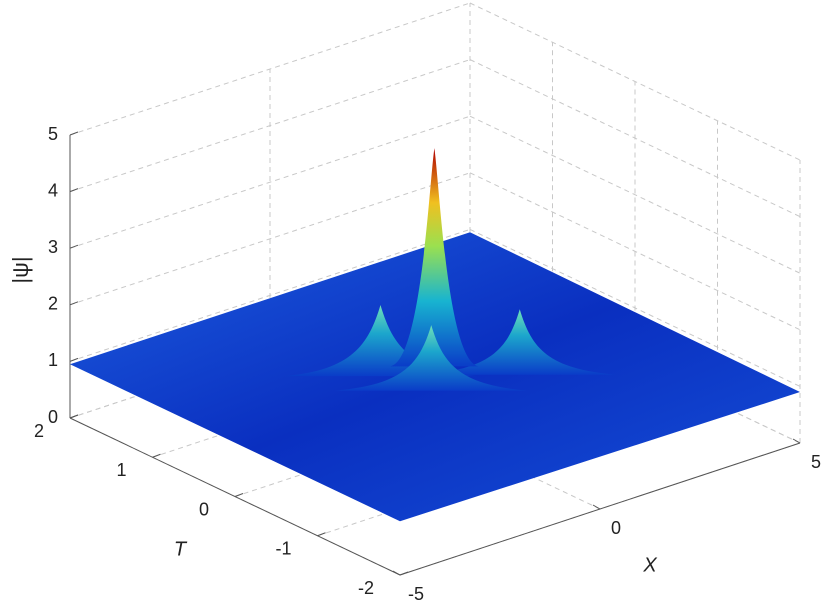 Image resolution: width=827 pixels, height=605 pixels. Describe the element at coordinates (616, 528) in the screenshot. I see `x-tick-label: 0` at that location.